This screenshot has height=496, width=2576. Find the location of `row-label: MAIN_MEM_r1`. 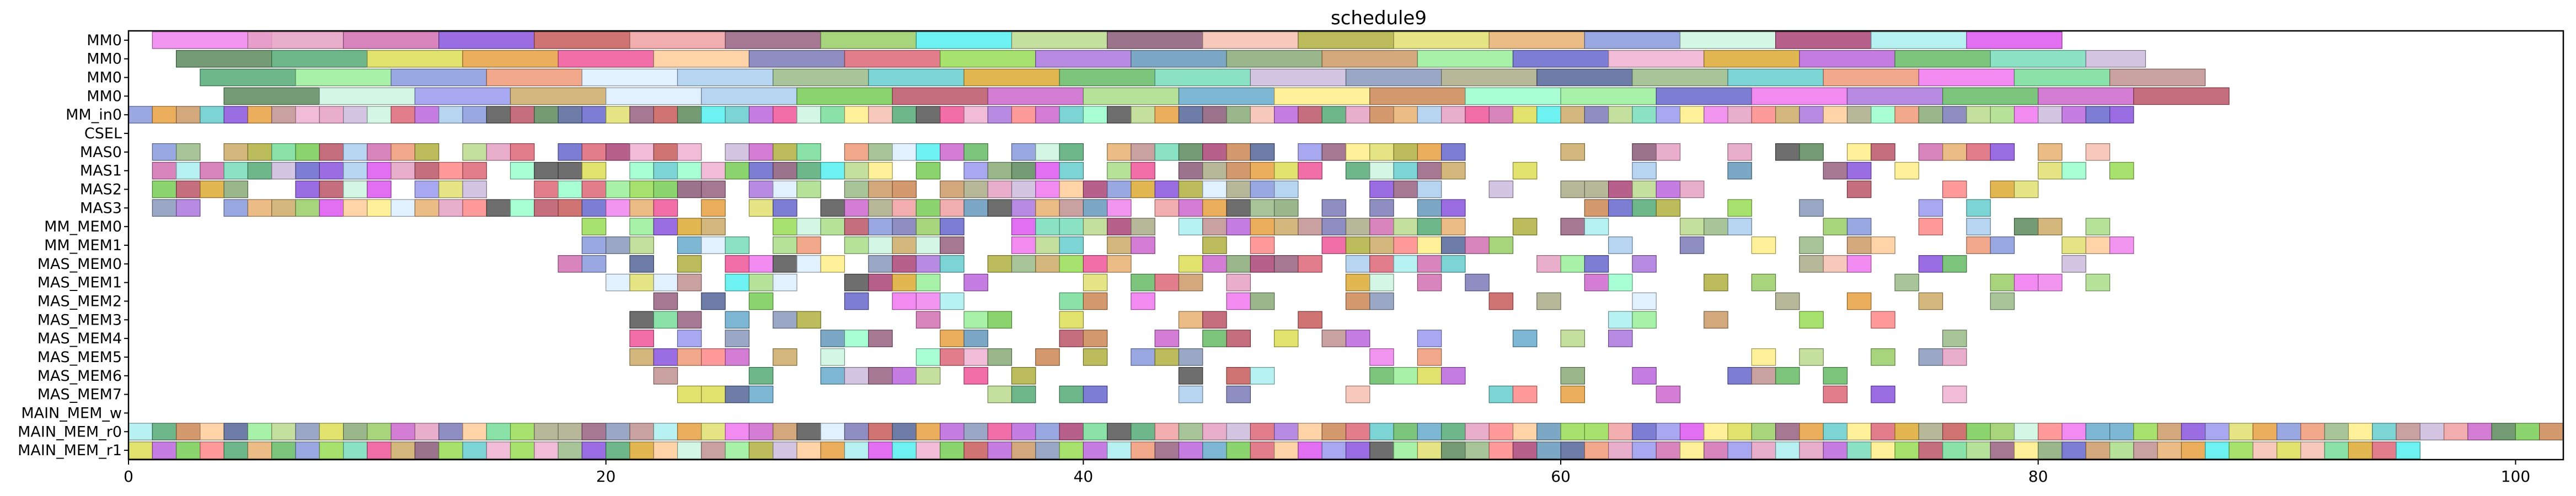

row-label: MAIN_MEM_r1 is located at coordinates (70, 450).